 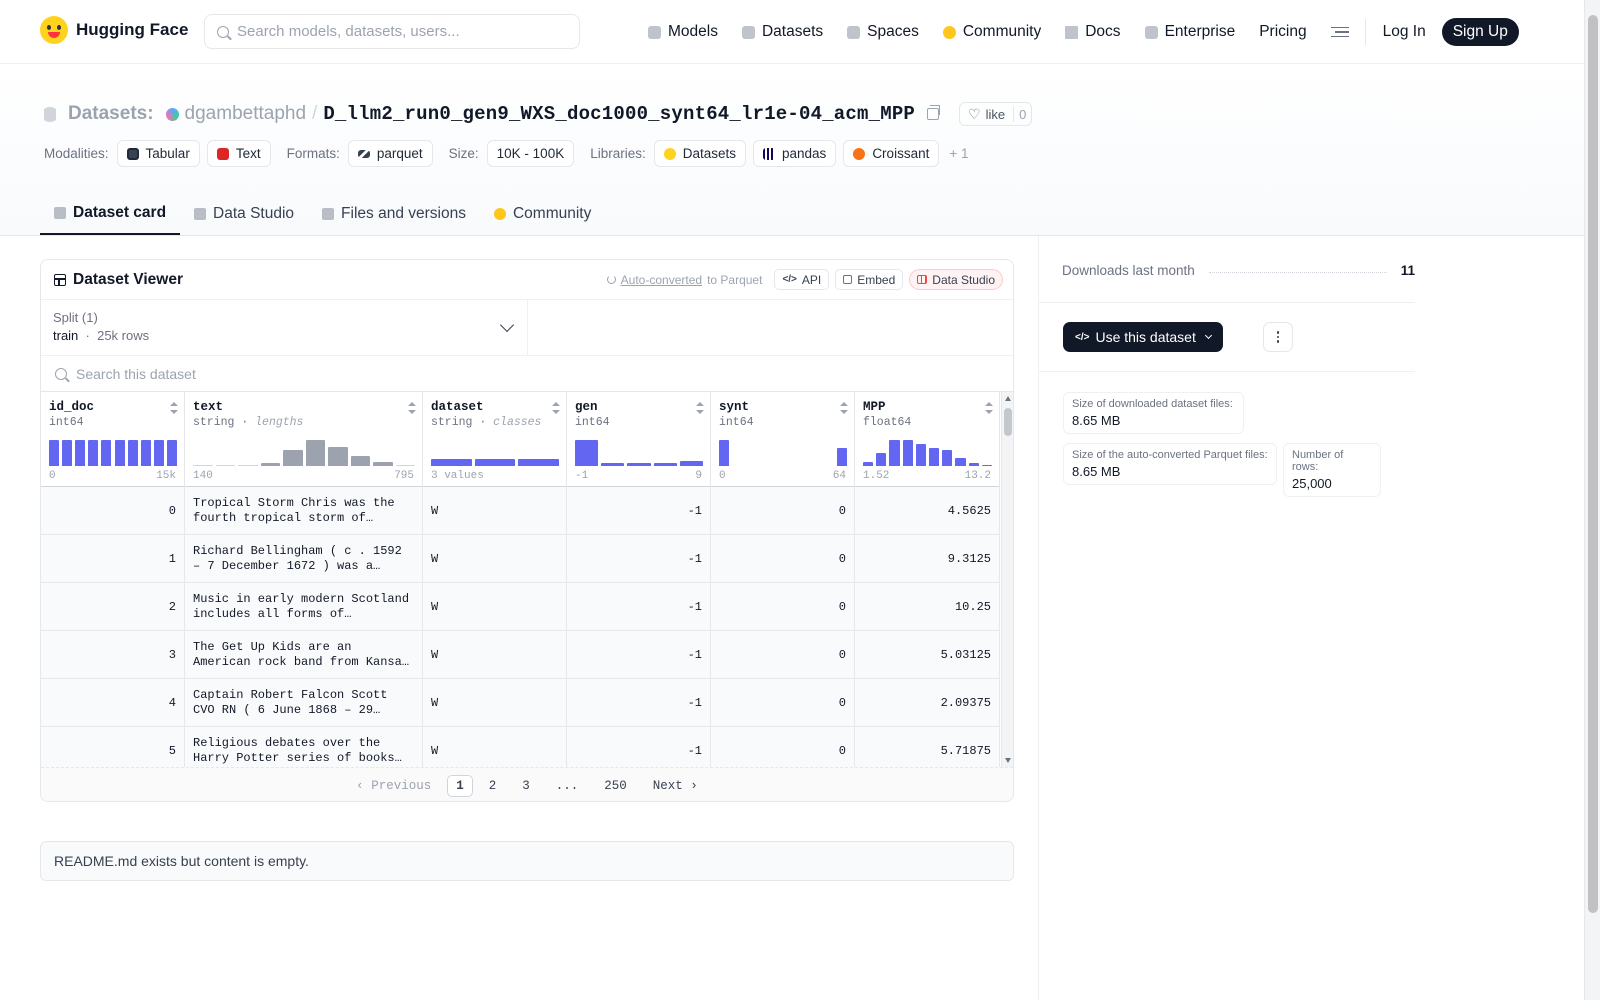 What do you see at coordinates (927, 511) in the screenshot?
I see `cell-mpp: 4.5625` at bounding box center [927, 511].